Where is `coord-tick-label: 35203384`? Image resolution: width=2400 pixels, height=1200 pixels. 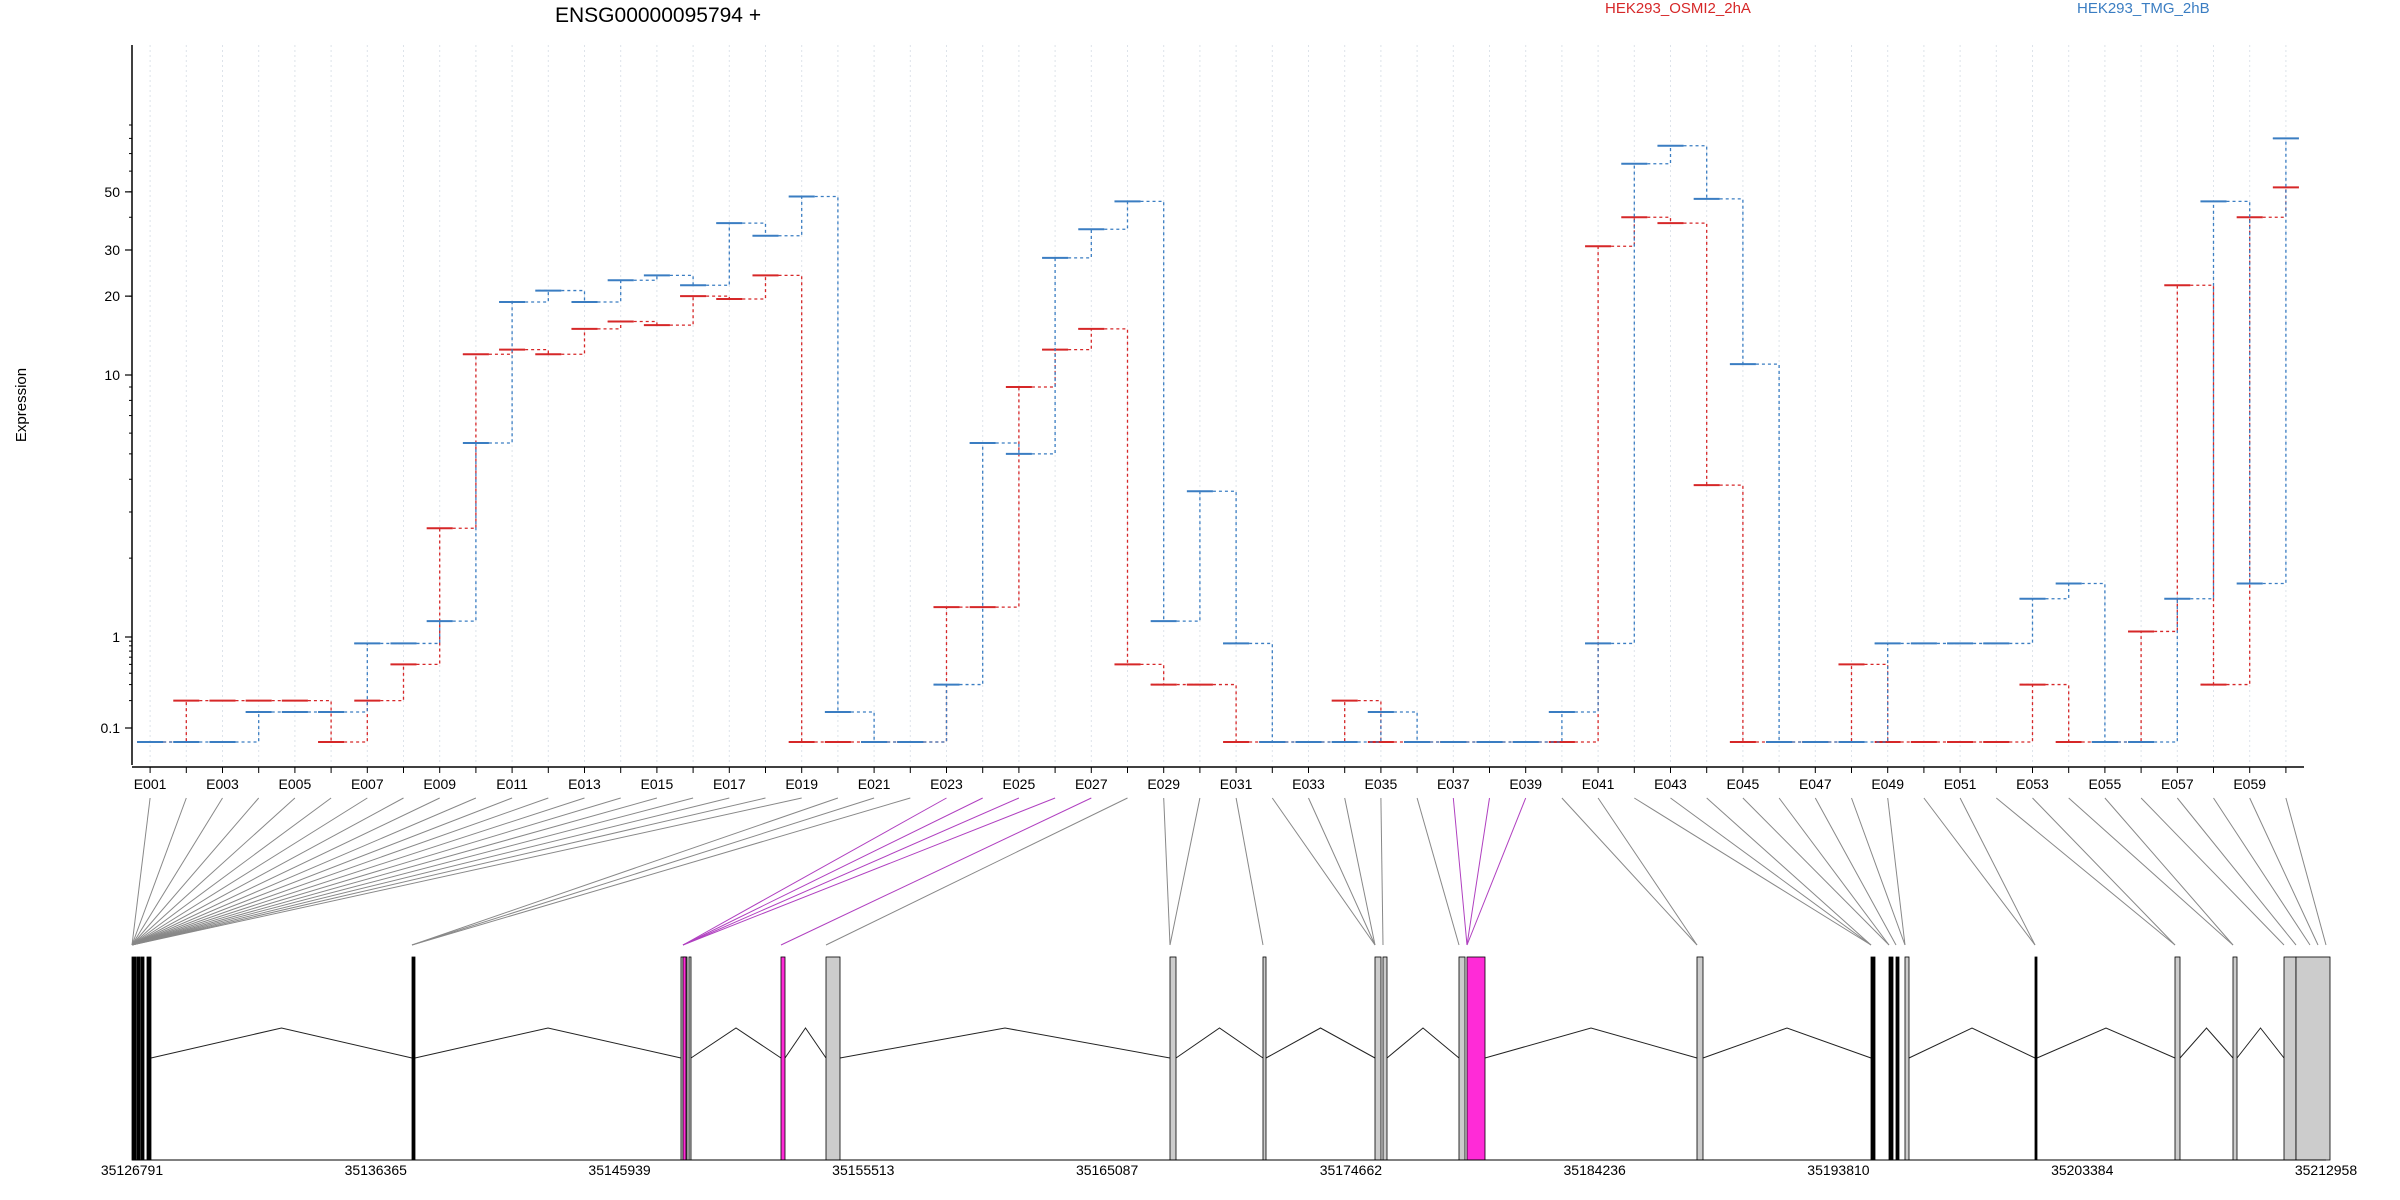
coord-tick-label: 35203384 is located at coordinates (2082, 1170).